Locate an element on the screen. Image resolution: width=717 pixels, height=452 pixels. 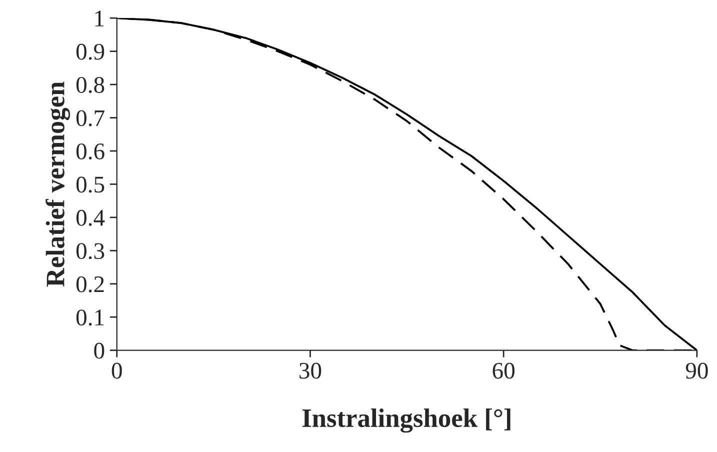
x-axis-title: Instralingshoek [°] is located at coordinates (406, 420).